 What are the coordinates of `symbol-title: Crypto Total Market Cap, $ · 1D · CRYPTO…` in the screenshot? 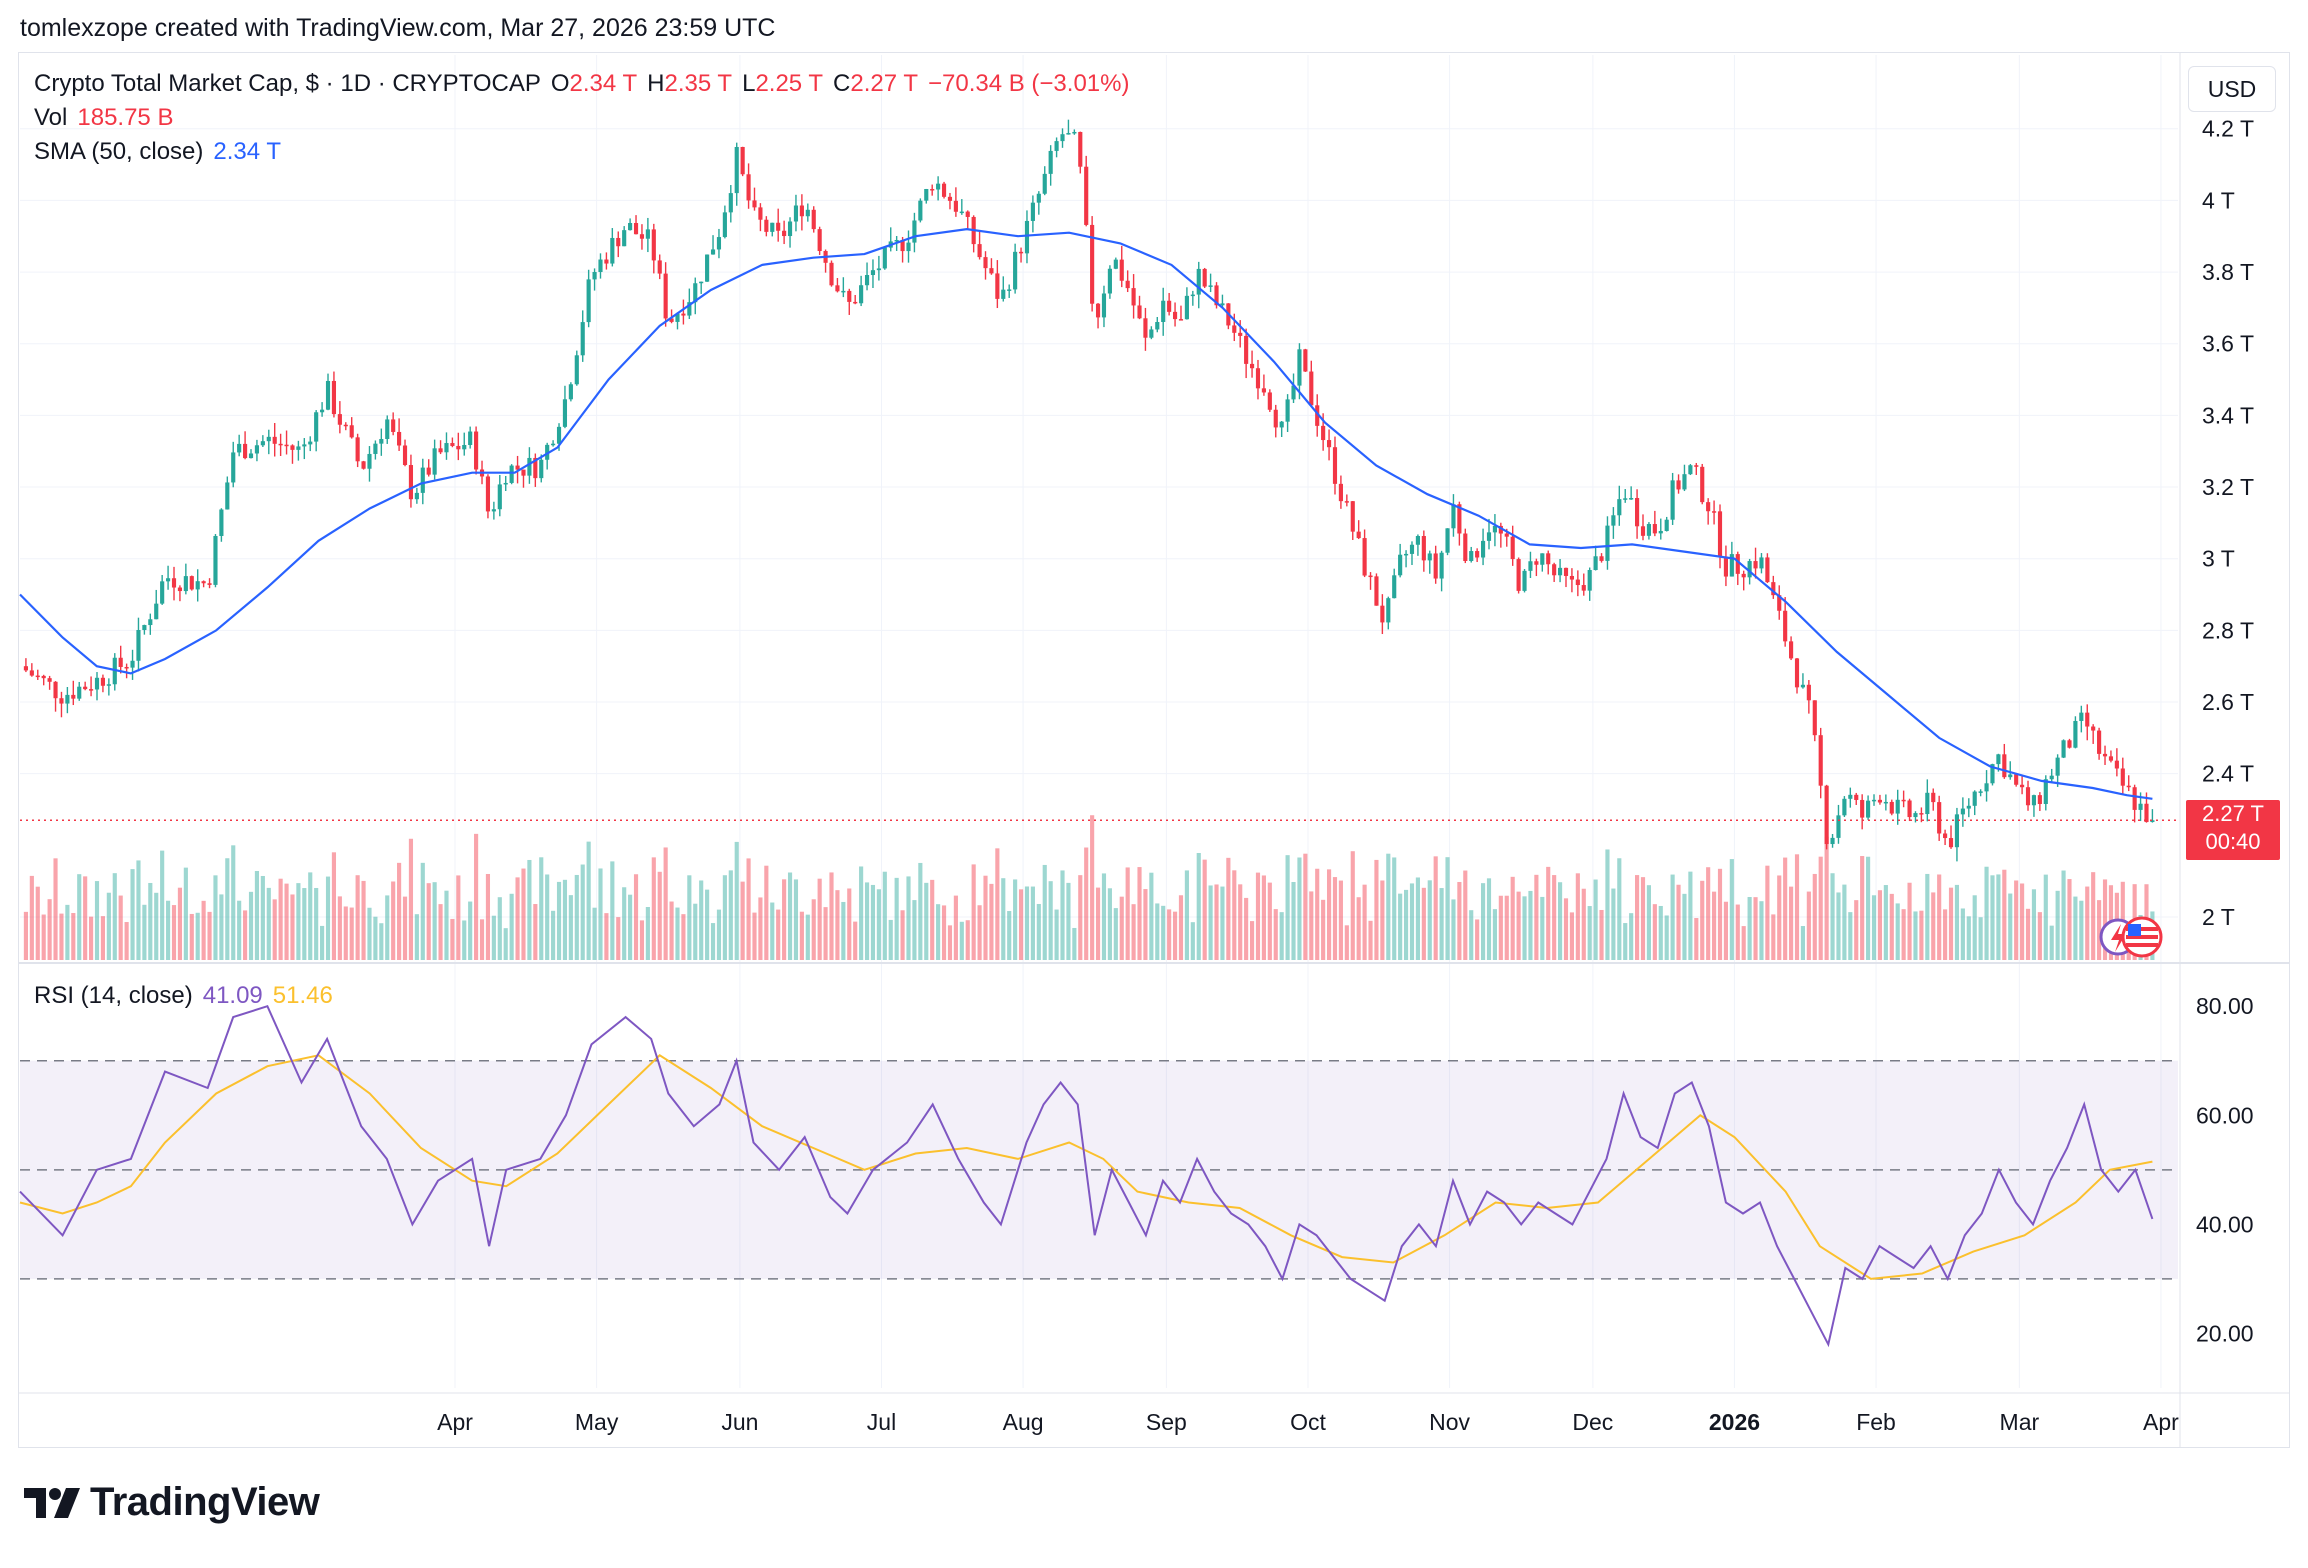 It's located at (287, 83).